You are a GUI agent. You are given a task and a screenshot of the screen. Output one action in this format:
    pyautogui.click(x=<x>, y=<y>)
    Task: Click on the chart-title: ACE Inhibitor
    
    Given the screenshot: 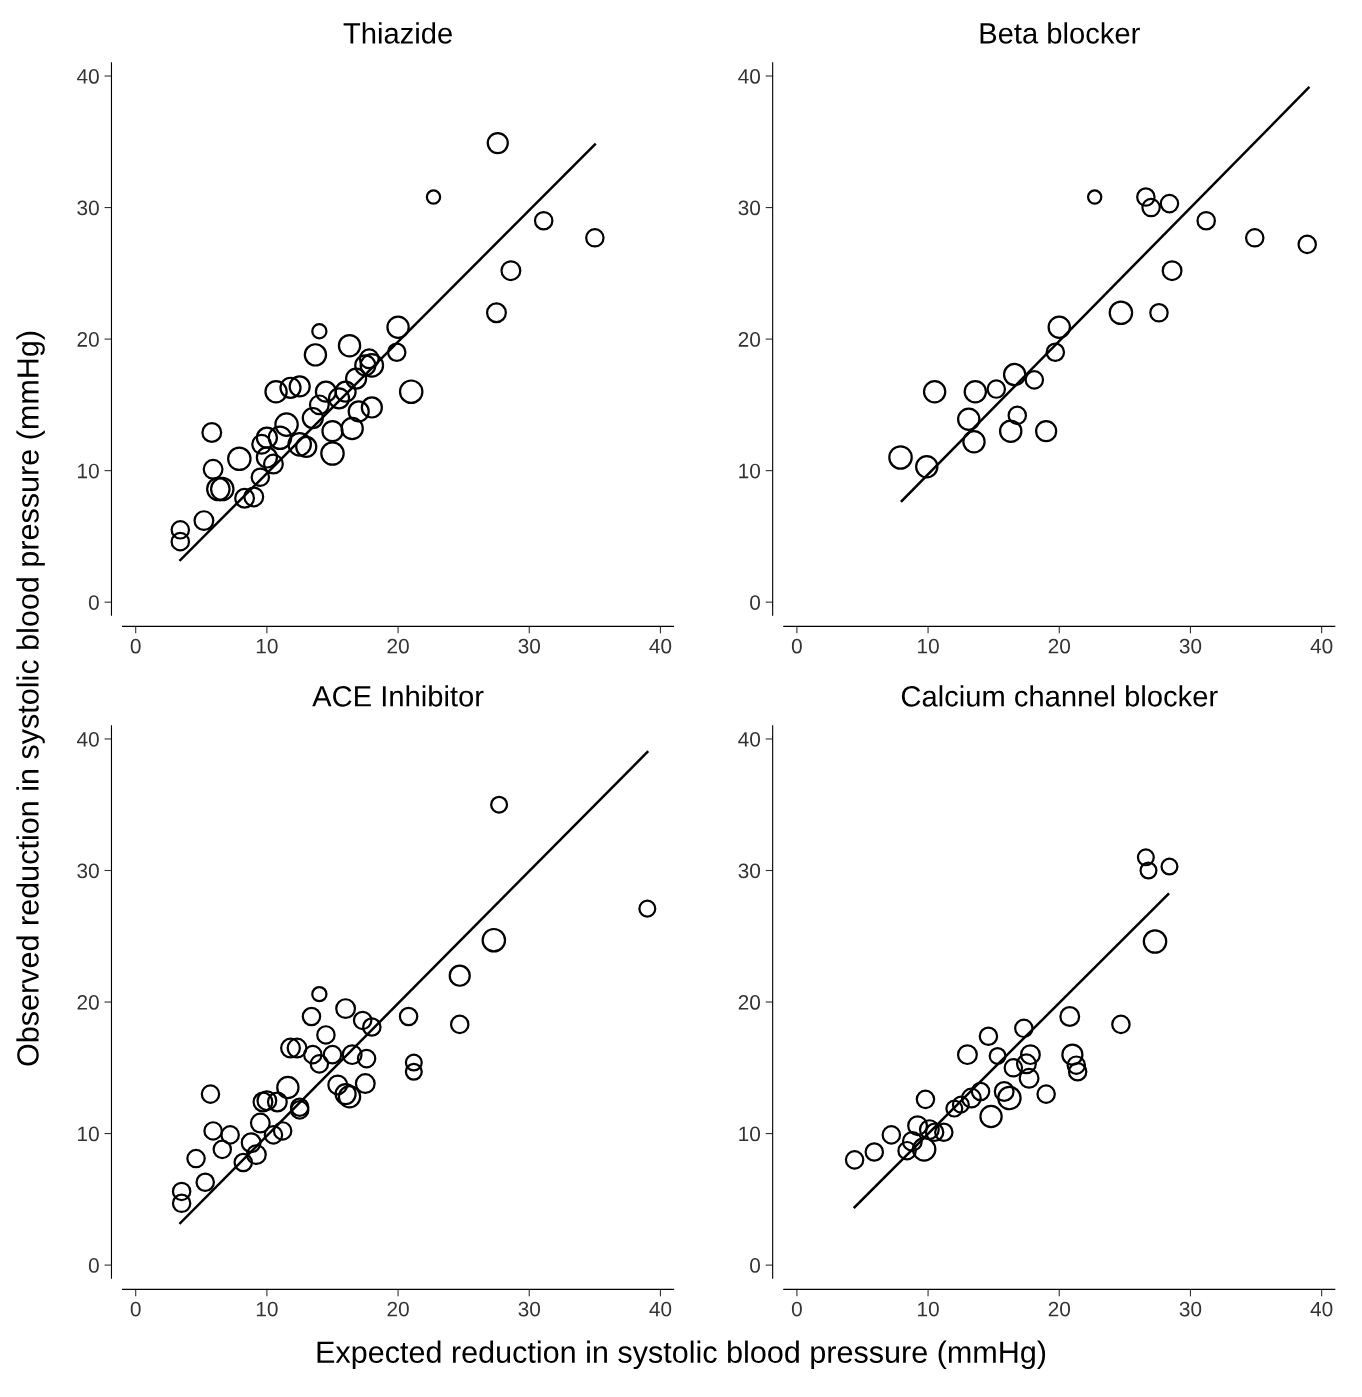 What is the action you would take?
    pyautogui.click(x=398, y=696)
    